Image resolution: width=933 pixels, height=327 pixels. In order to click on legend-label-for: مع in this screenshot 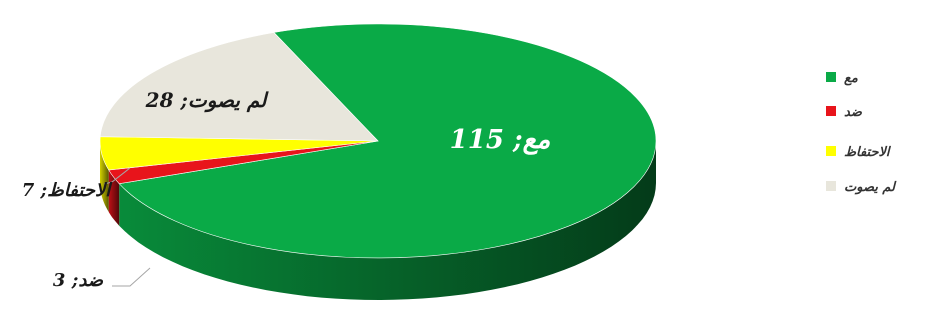, I will do `click(851, 78)`.